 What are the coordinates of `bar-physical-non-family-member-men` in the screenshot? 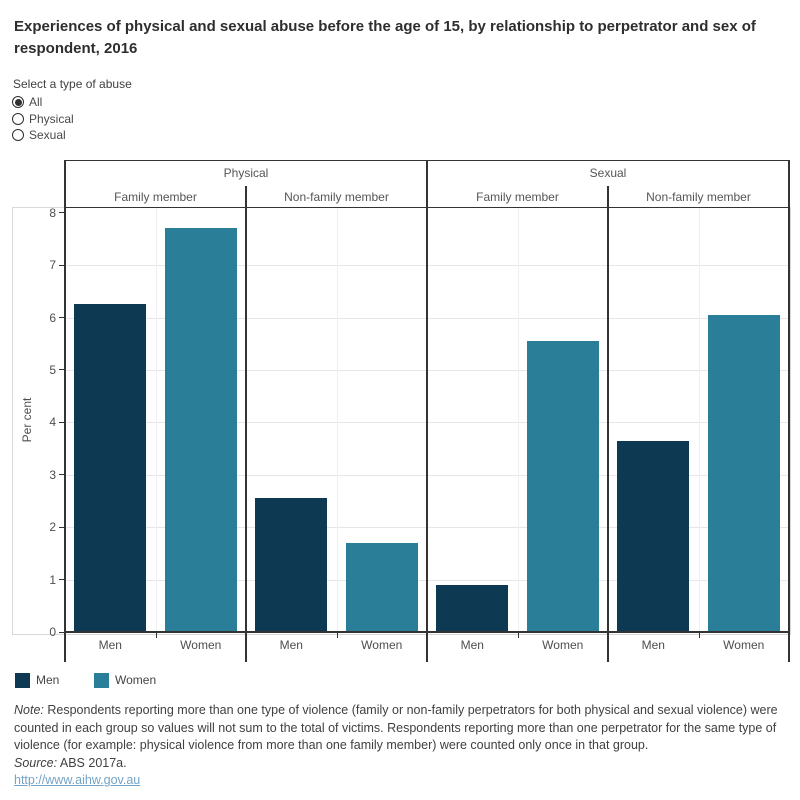 It's located at (291, 565).